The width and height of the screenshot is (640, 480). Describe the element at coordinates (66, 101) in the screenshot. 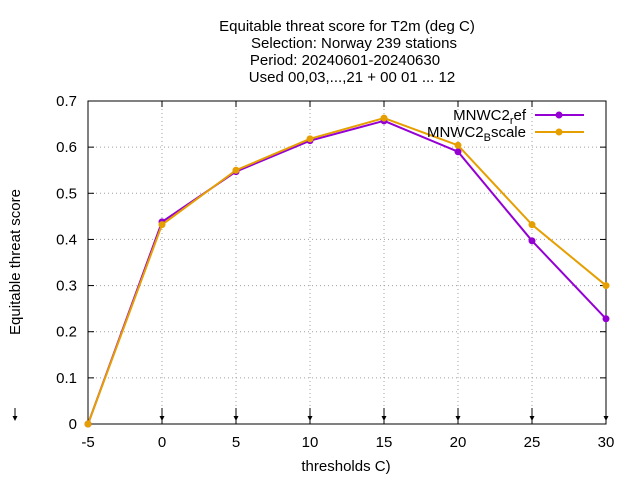

I see `y-tick-label: 0.7` at that location.